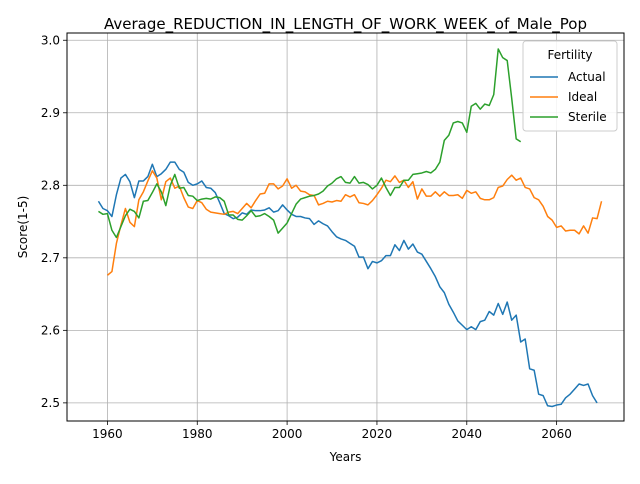 This screenshot has width=640, height=484. I want to click on y-tick-label: 2.6, so click(50, 330).